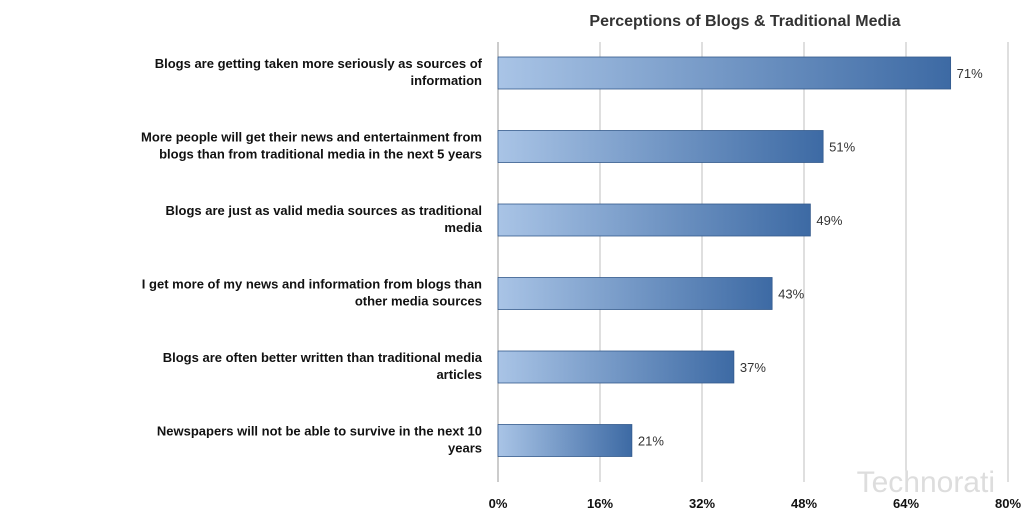  What do you see at coordinates (744, 21) in the screenshot?
I see `chart-title: Perceptions of Blogs & Traditional Media` at bounding box center [744, 21].